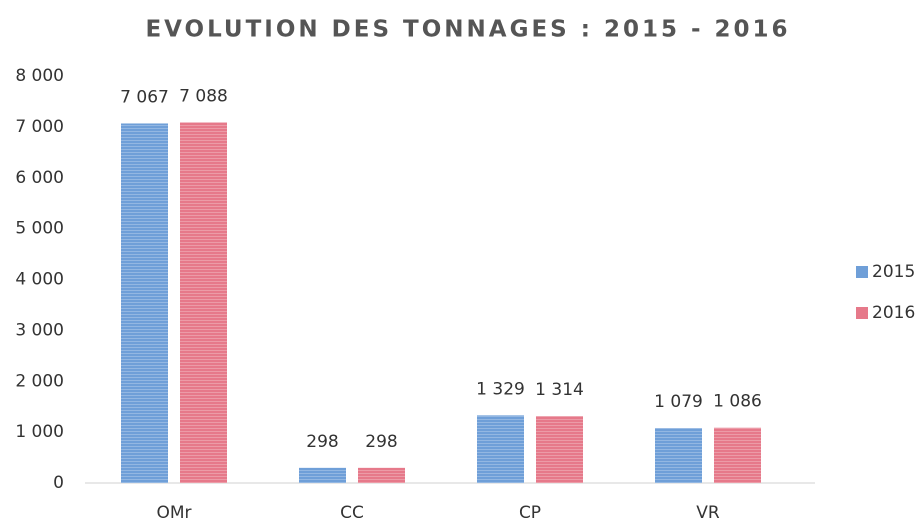 Image resolution: width=924 pixels, height=524 pixels. I want to click on y-tick-label: 0, so click(58, 483).